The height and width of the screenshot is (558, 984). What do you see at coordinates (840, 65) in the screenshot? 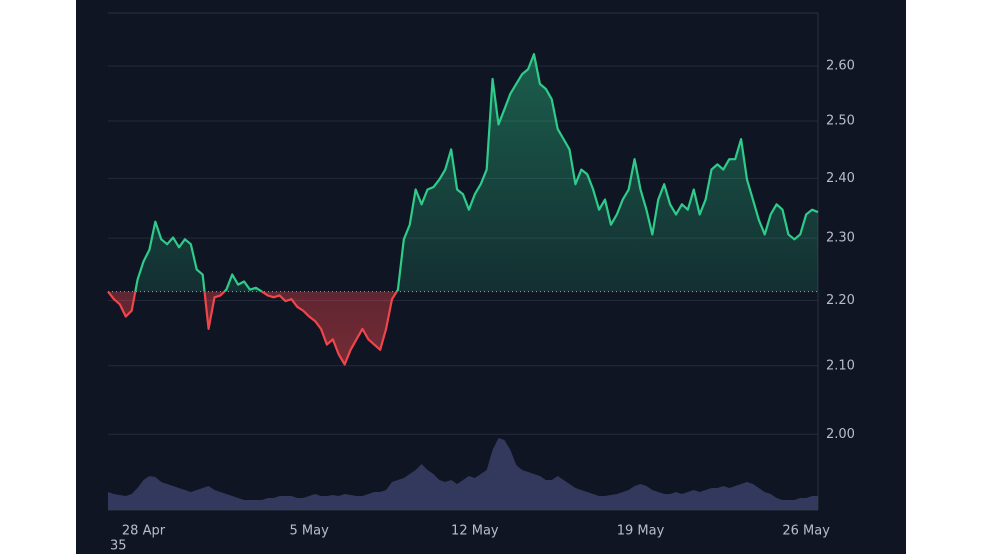
I see `y-tick-label: 2.60` at bounding box center [840, 65].